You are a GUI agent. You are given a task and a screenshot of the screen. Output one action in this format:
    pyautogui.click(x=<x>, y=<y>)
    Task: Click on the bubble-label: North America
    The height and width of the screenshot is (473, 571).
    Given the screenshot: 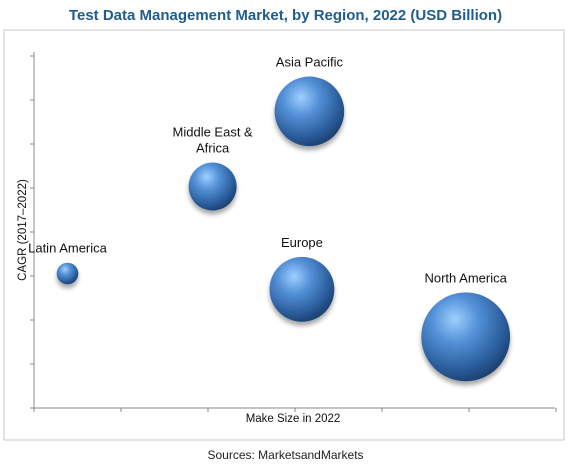 What is the action you would take?
    pyautogui.click(x=465, y=277)
    